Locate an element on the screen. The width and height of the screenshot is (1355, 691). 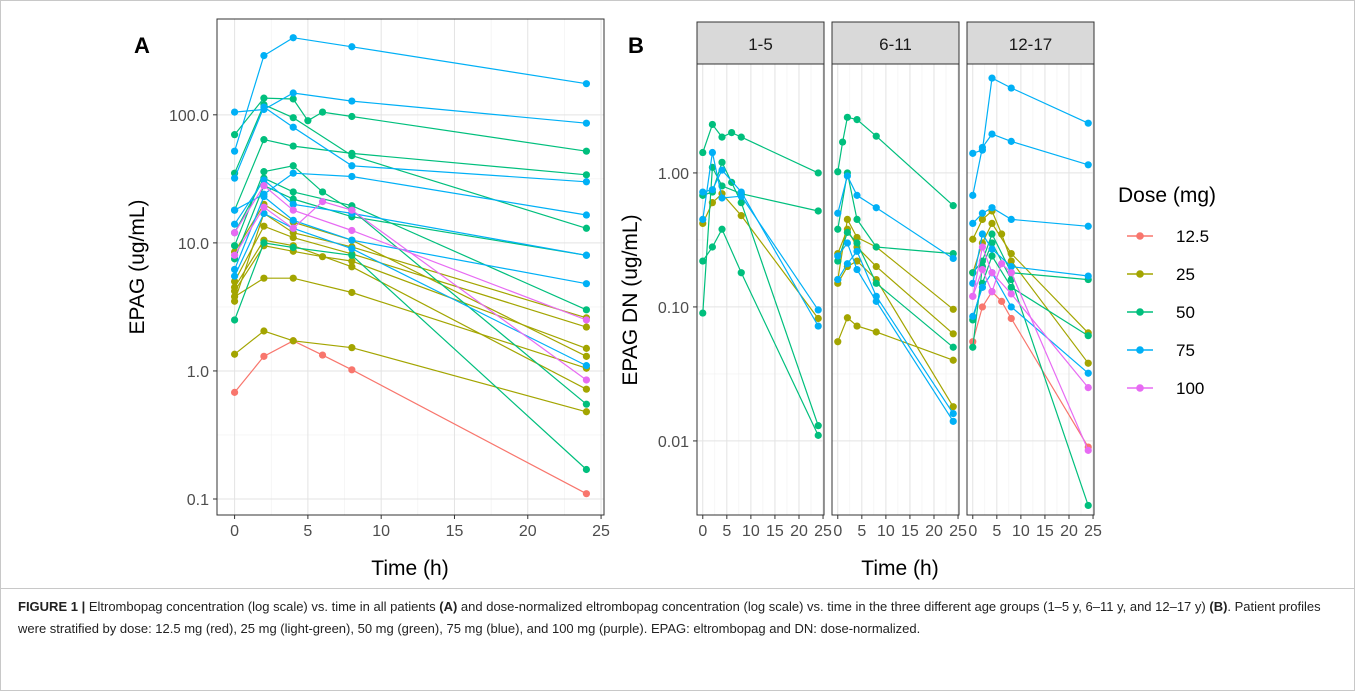
legend-entry-label: 12.5 is located at coordinates (1192, 236).